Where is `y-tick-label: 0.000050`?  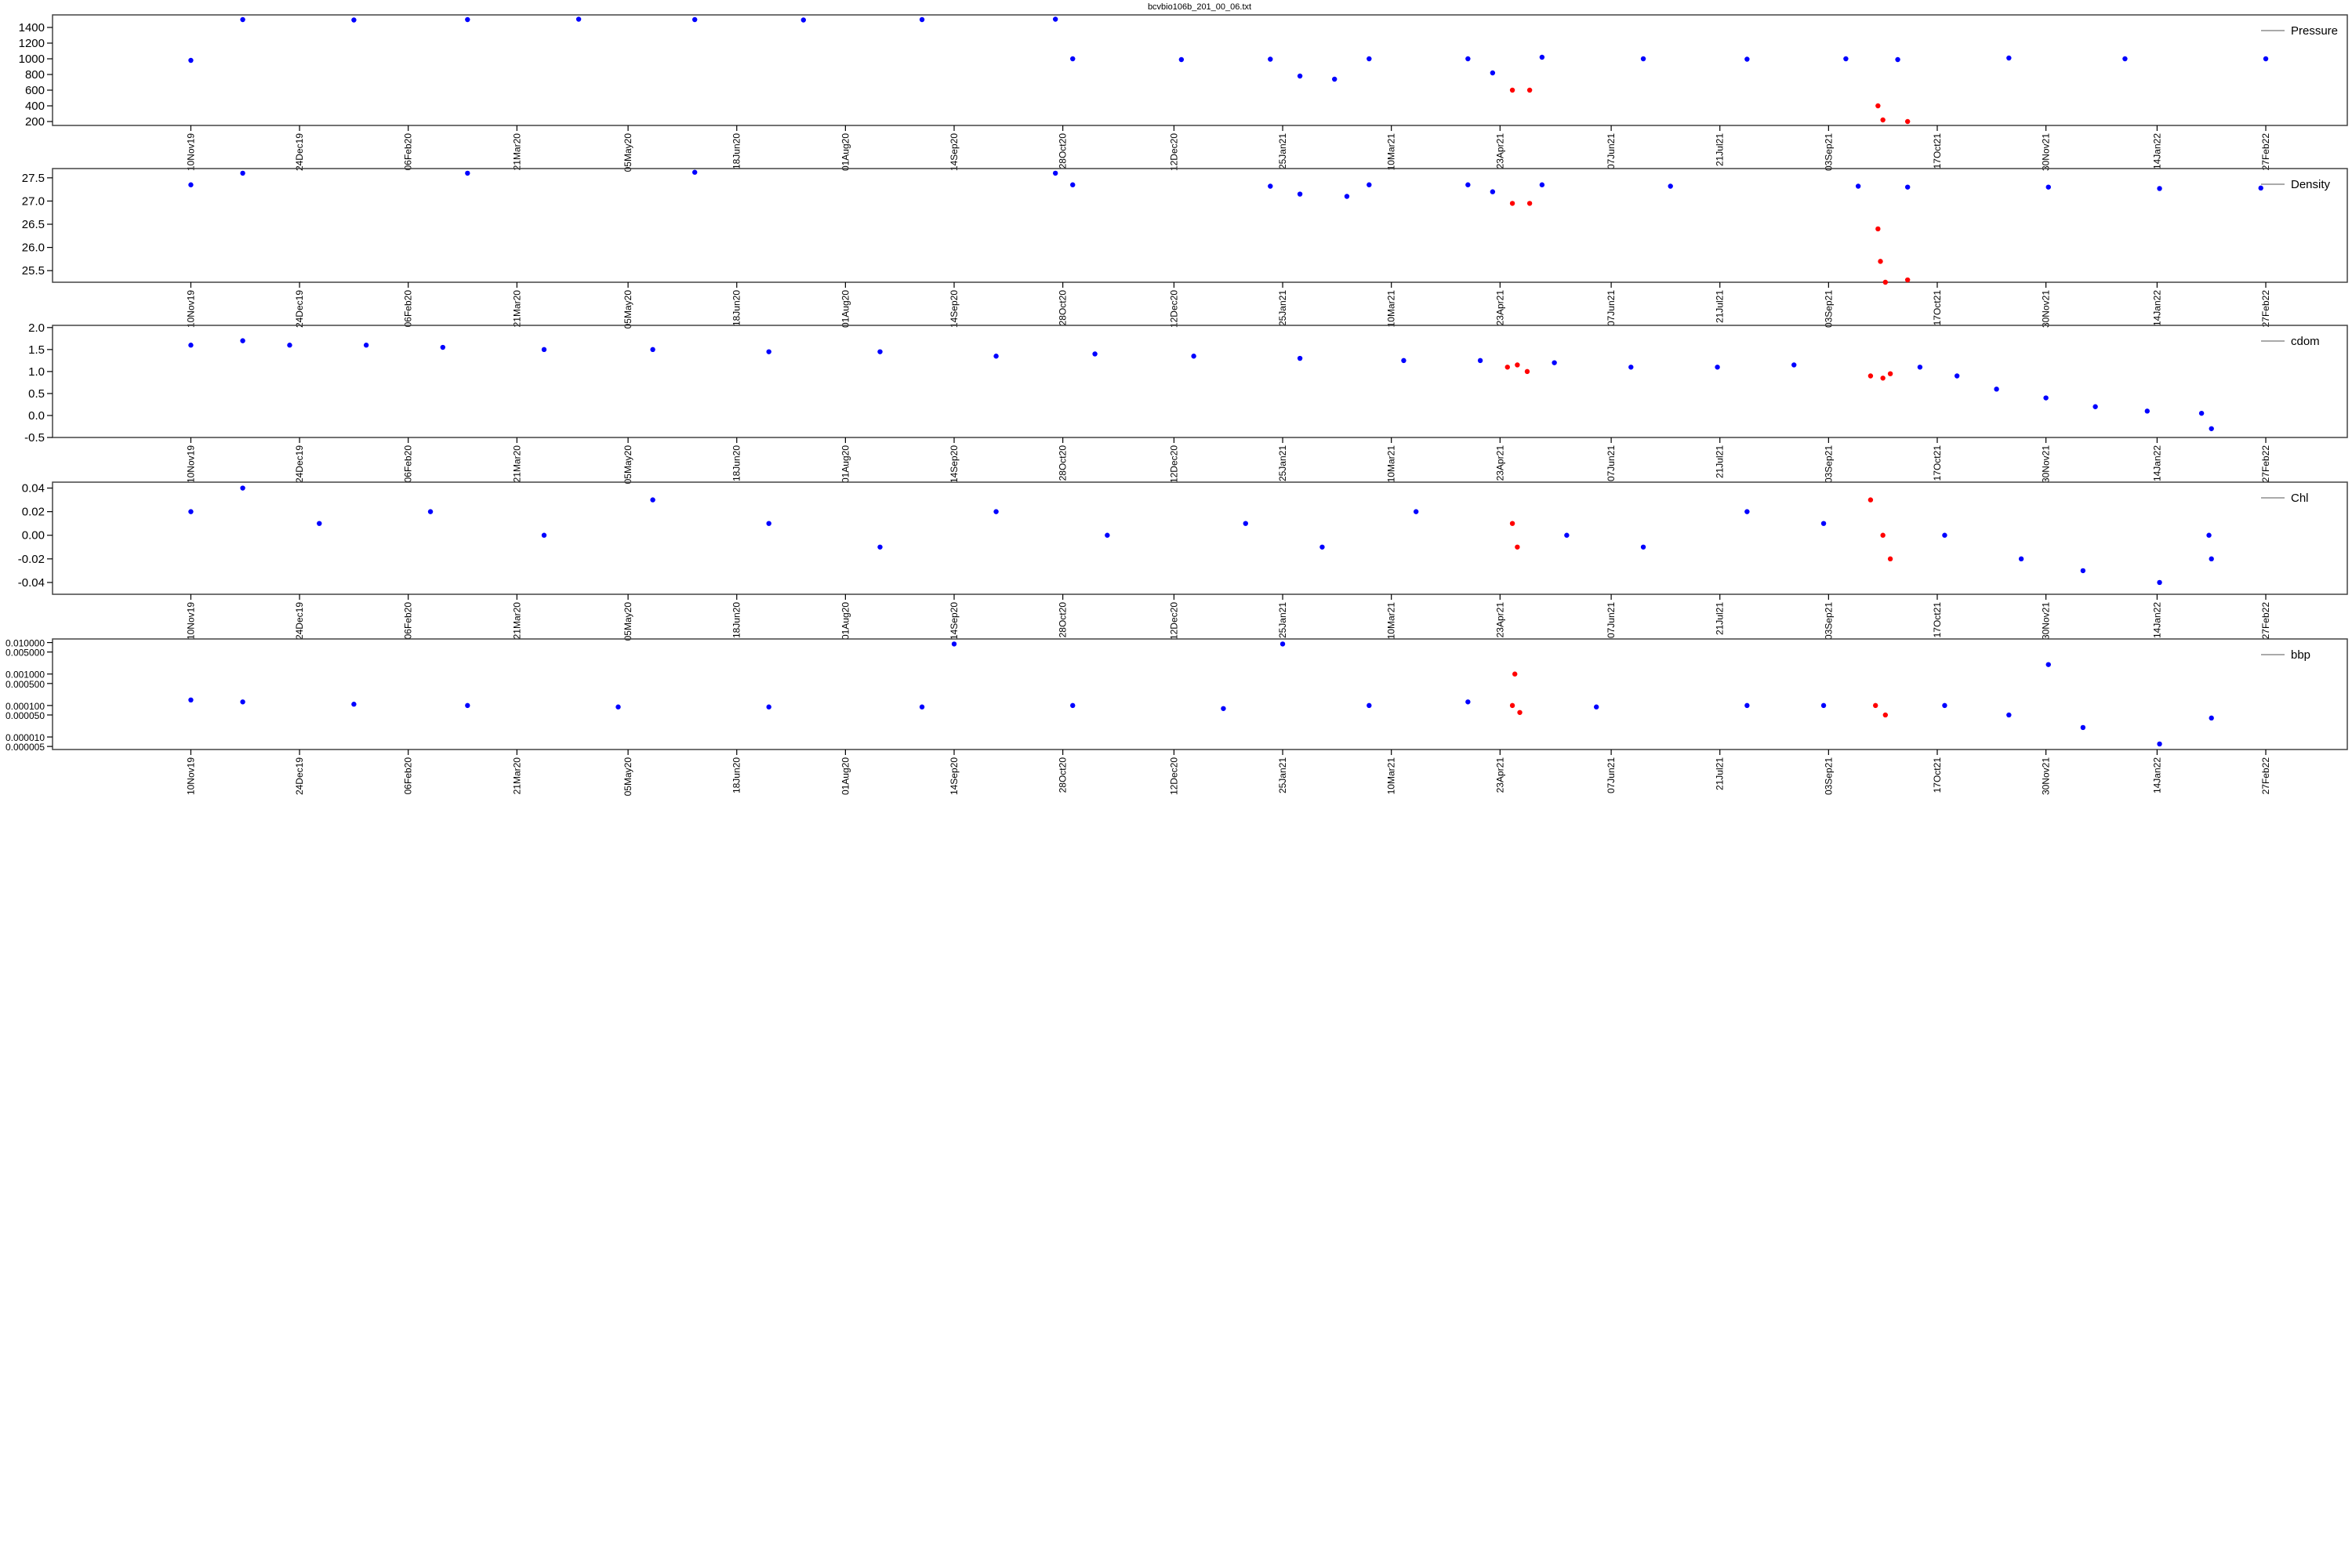 y-tick-label: 0.000050 is located at coordinates (25, 715).